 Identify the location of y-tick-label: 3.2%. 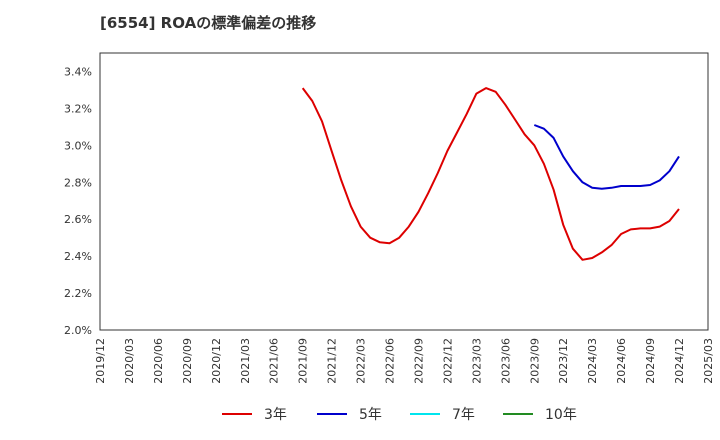
(78, 108).